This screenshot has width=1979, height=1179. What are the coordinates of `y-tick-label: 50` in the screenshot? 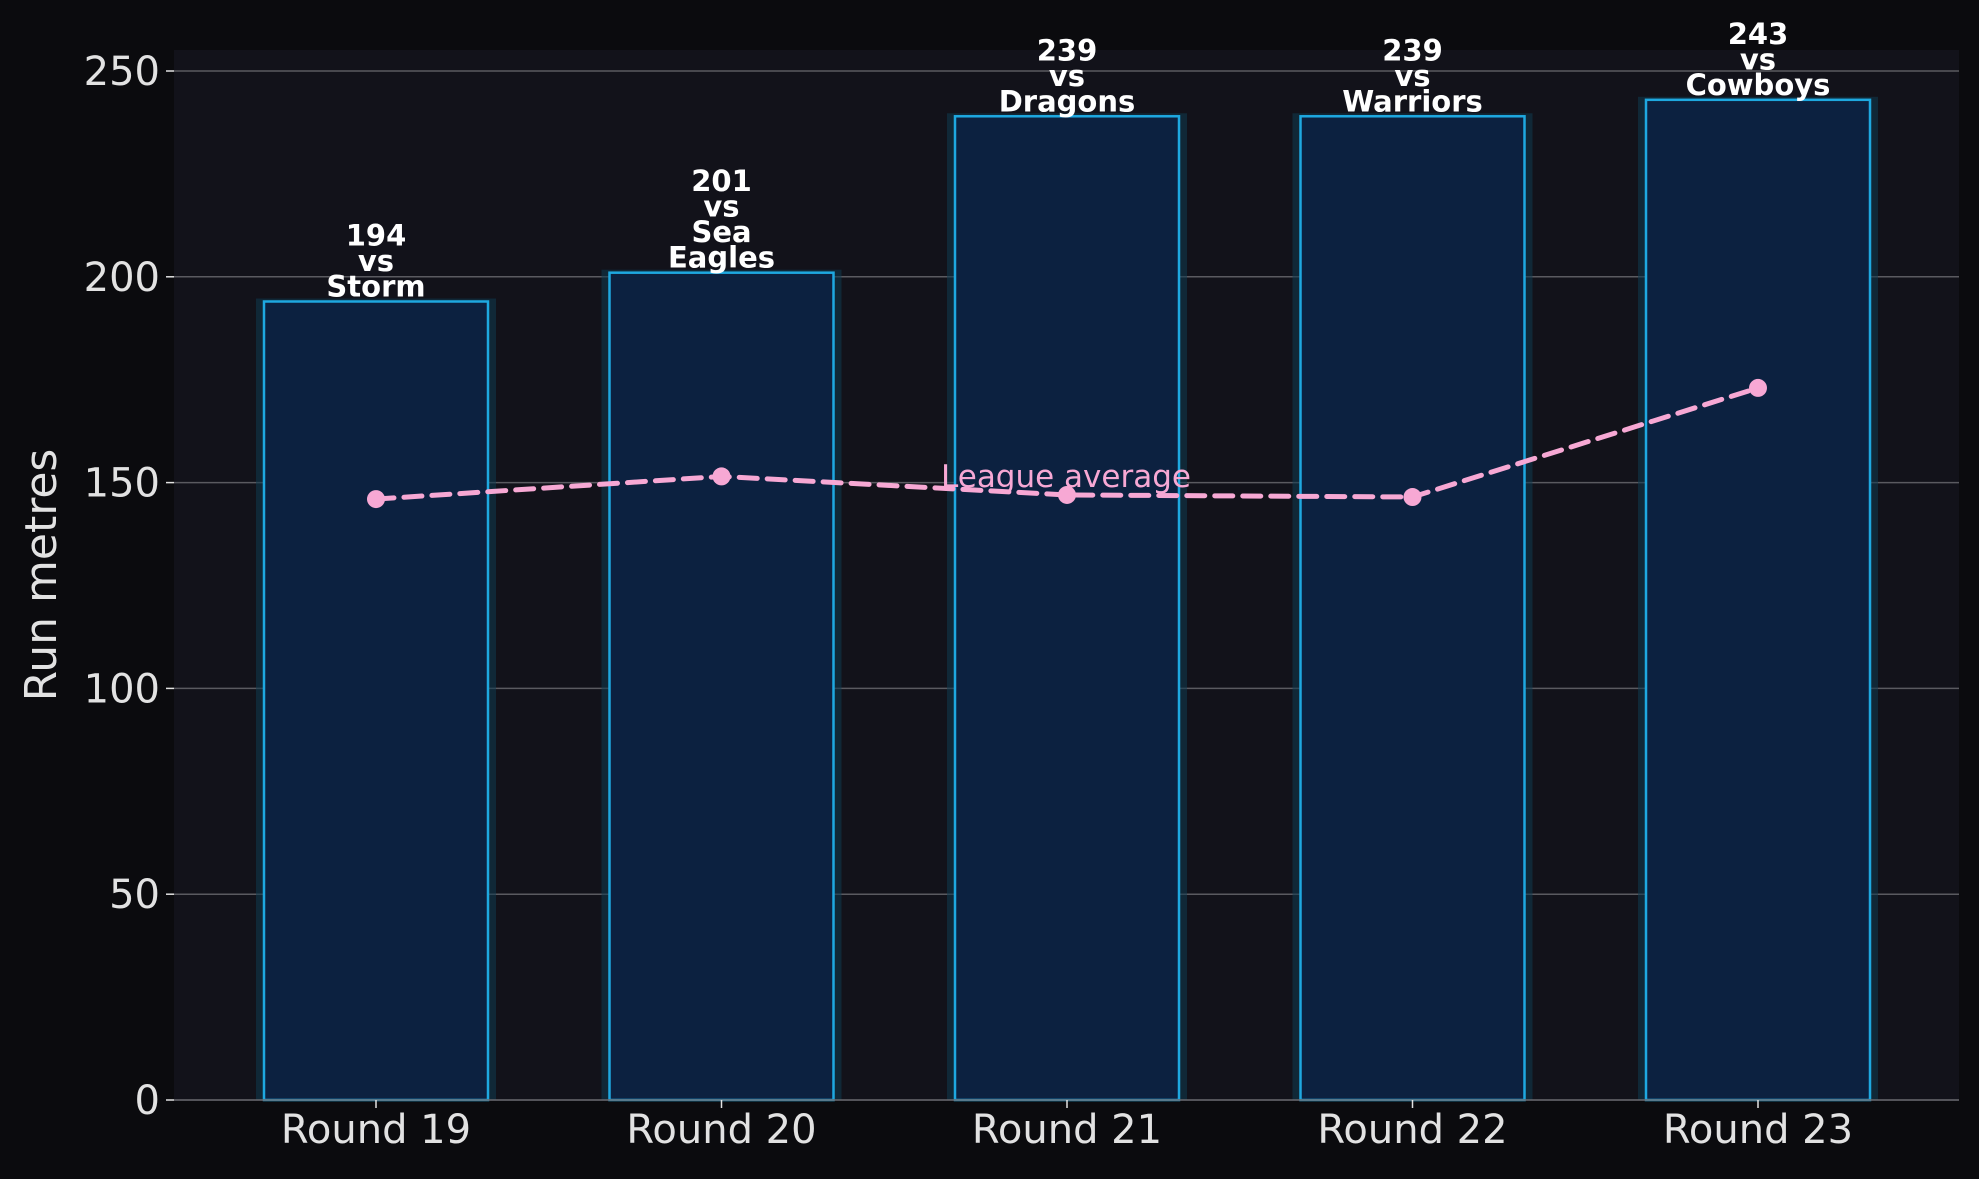 It's located at (134, 895).